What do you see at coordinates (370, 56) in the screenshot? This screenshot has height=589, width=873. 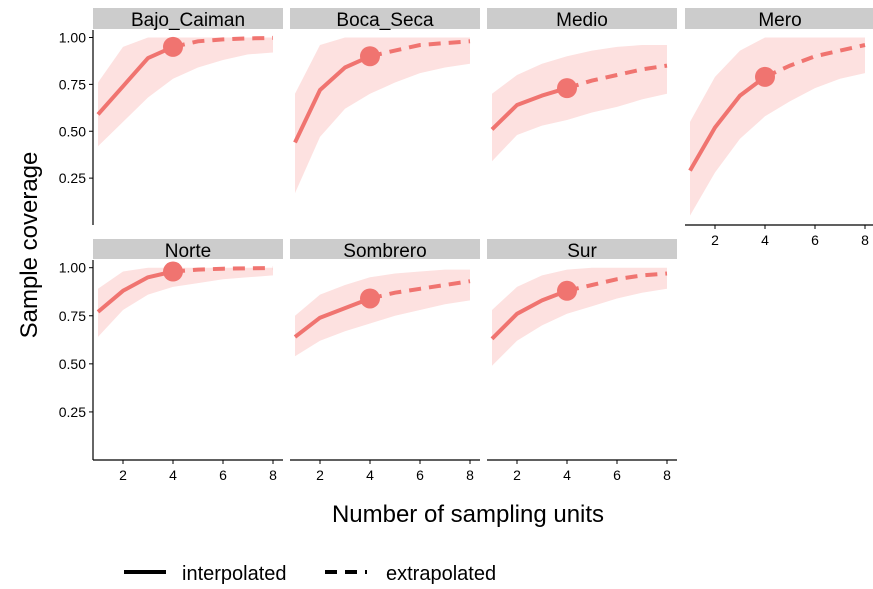 I see `observed-point-boca-seca` at bounding box center [370, 56].